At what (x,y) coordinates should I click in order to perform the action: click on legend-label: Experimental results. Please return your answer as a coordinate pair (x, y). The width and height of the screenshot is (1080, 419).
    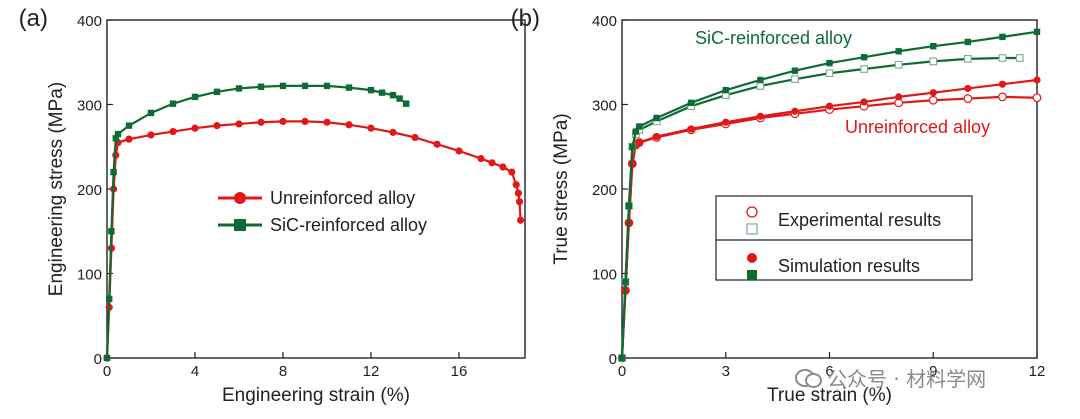
    Looking at the image, I should click on (859, 220).